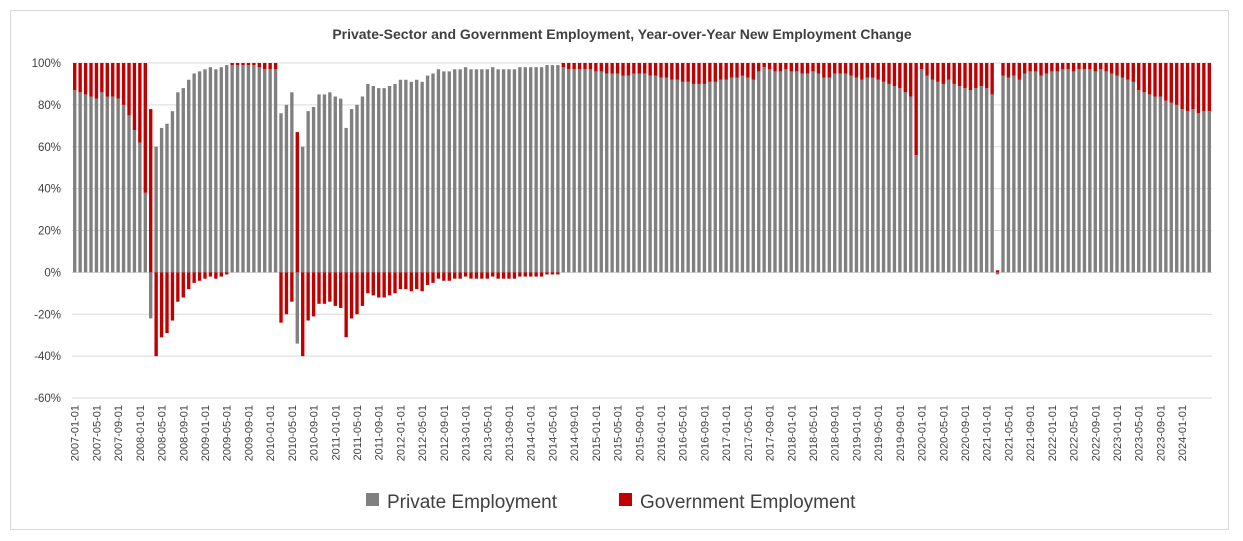 This screenshot has width=1243, height=541. I want to click on x-tick-label: 2022-09-01, so click(1096, 433).